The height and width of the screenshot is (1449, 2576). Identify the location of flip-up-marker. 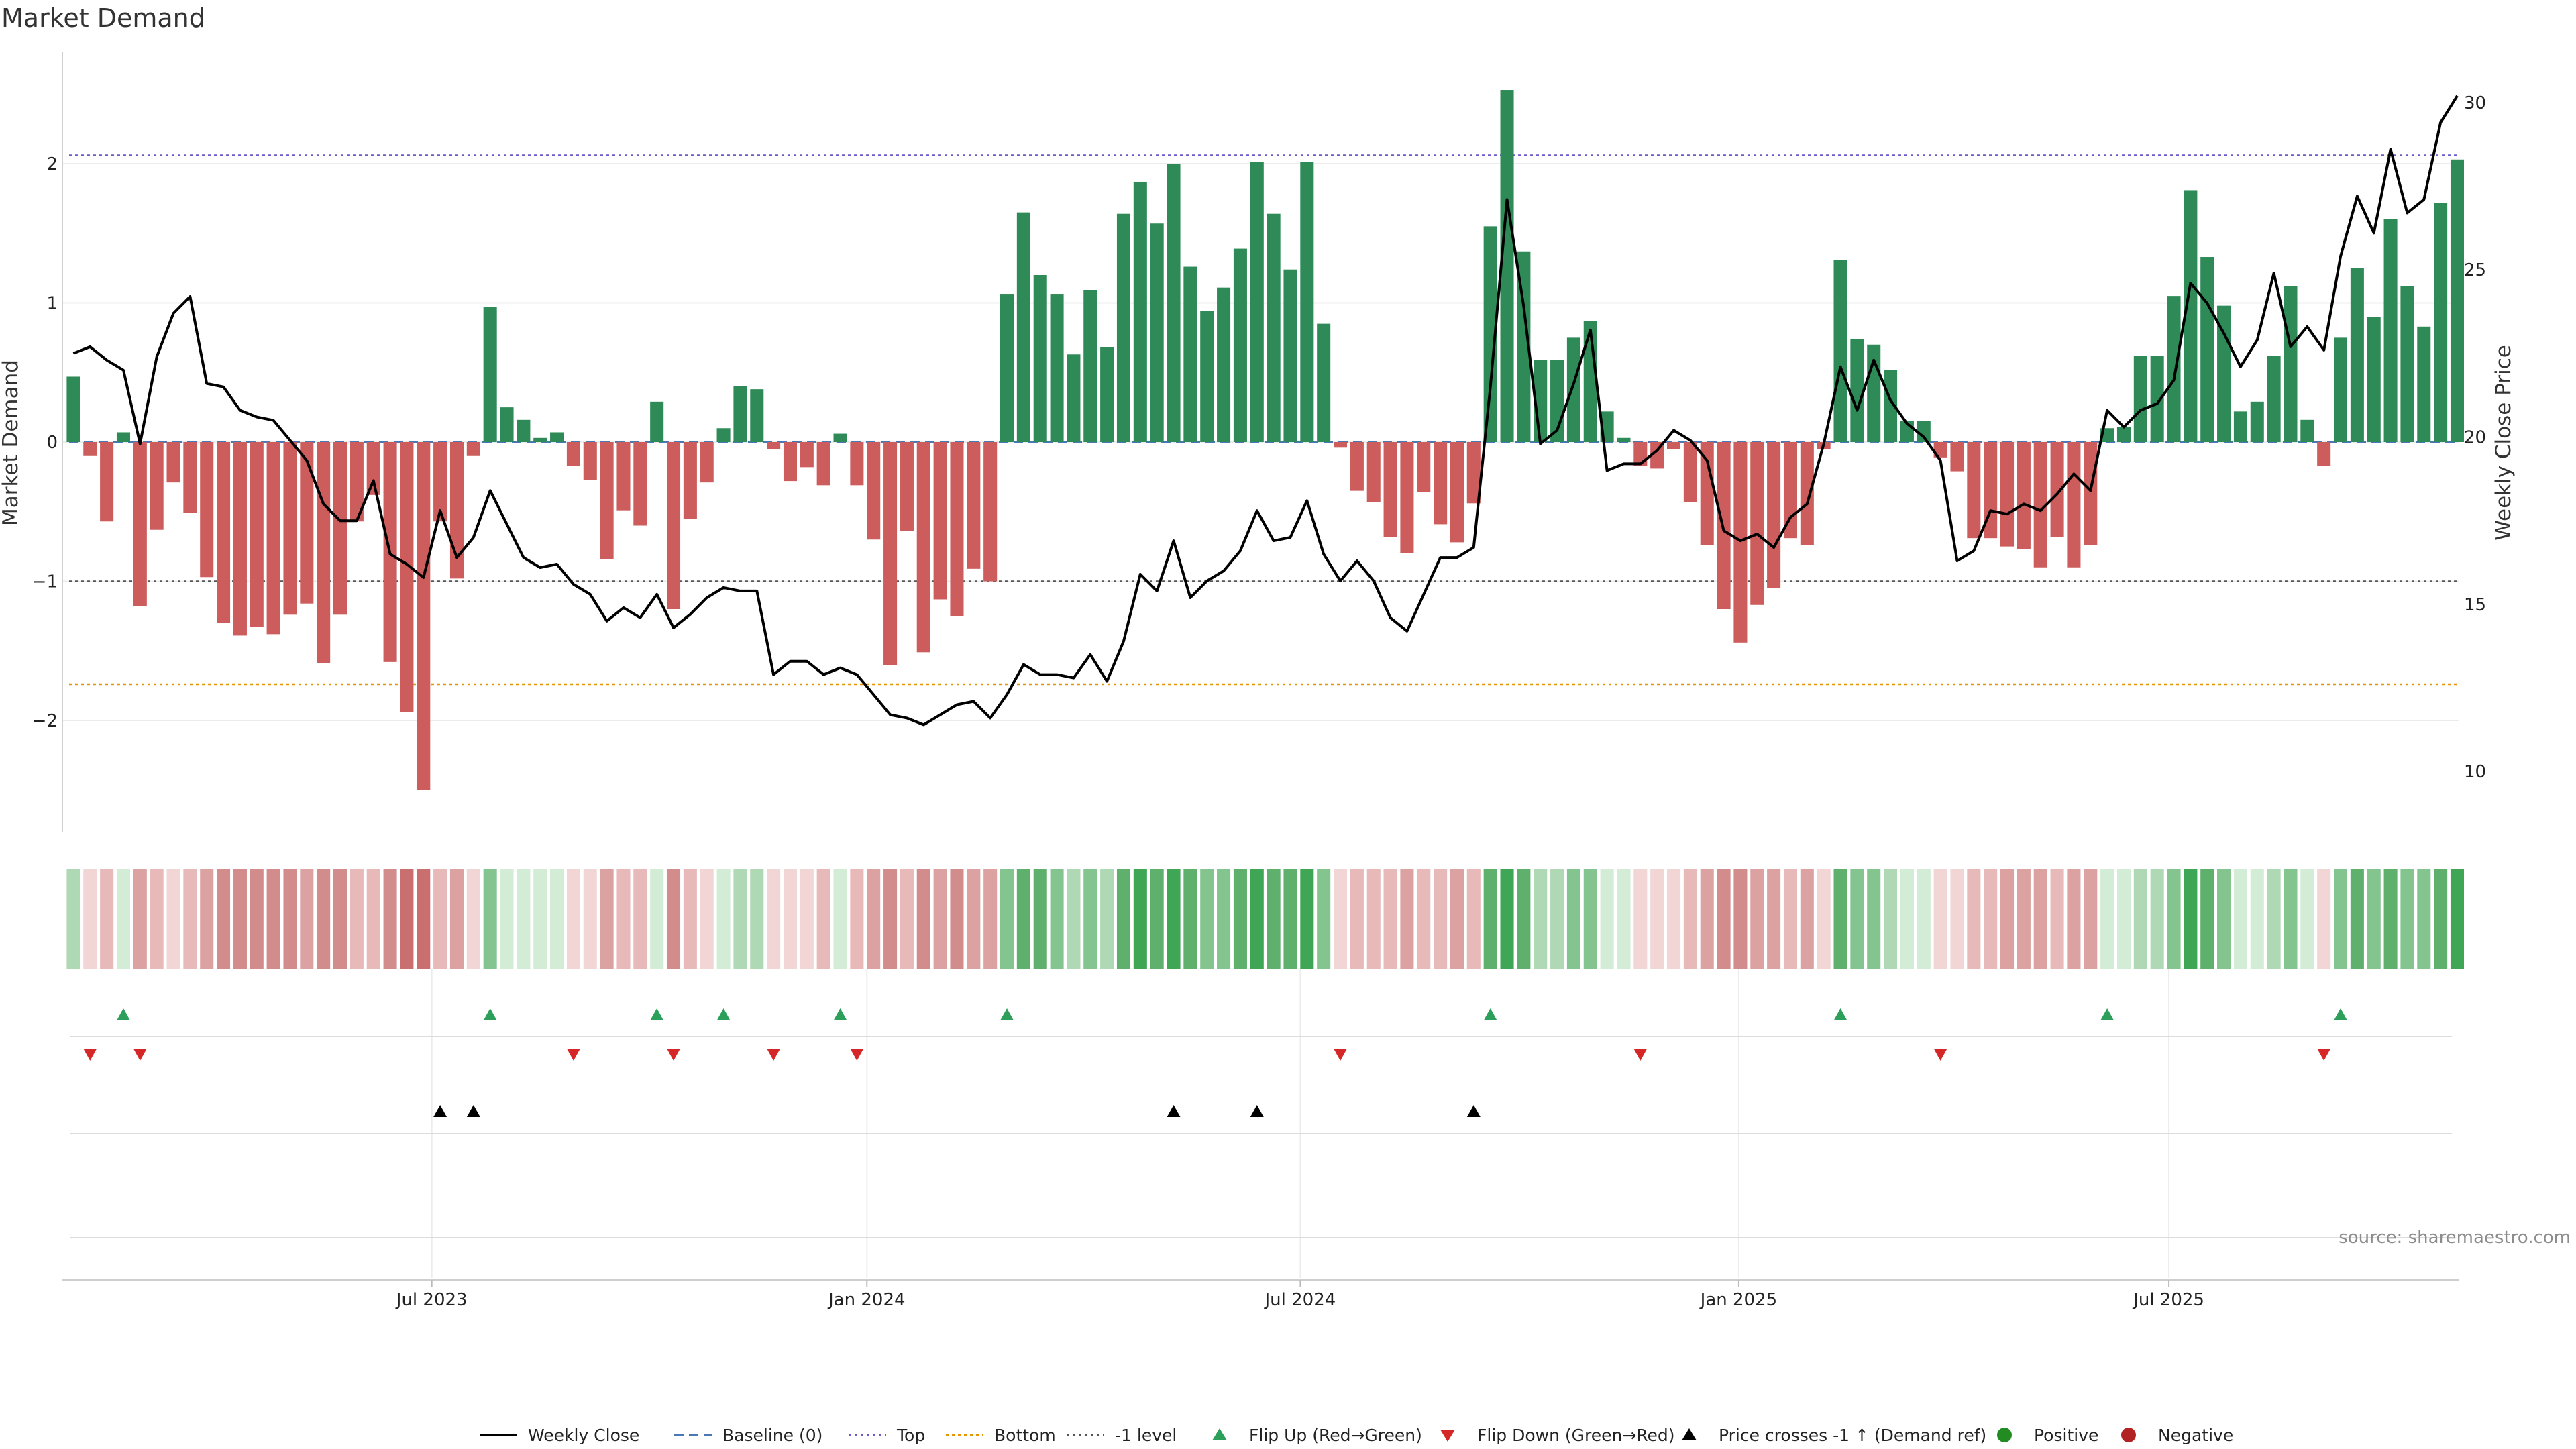
(1840, 1014).